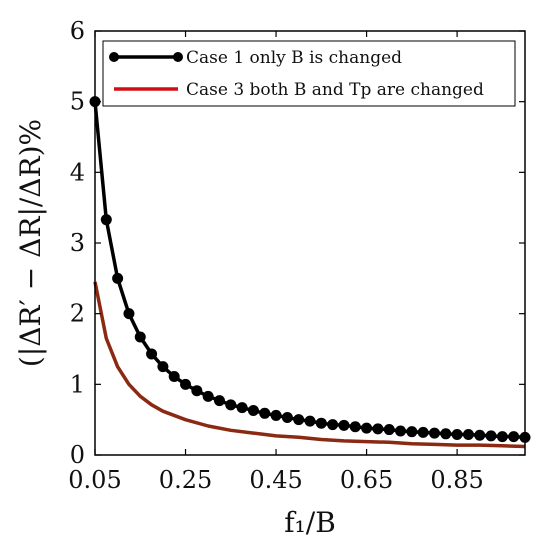 Image resolution: width=536 pixels, height=550 pixels. Describe the element at coordinates (77, 102) in the screenshot. I see `y-tick-label: 5` at that location.